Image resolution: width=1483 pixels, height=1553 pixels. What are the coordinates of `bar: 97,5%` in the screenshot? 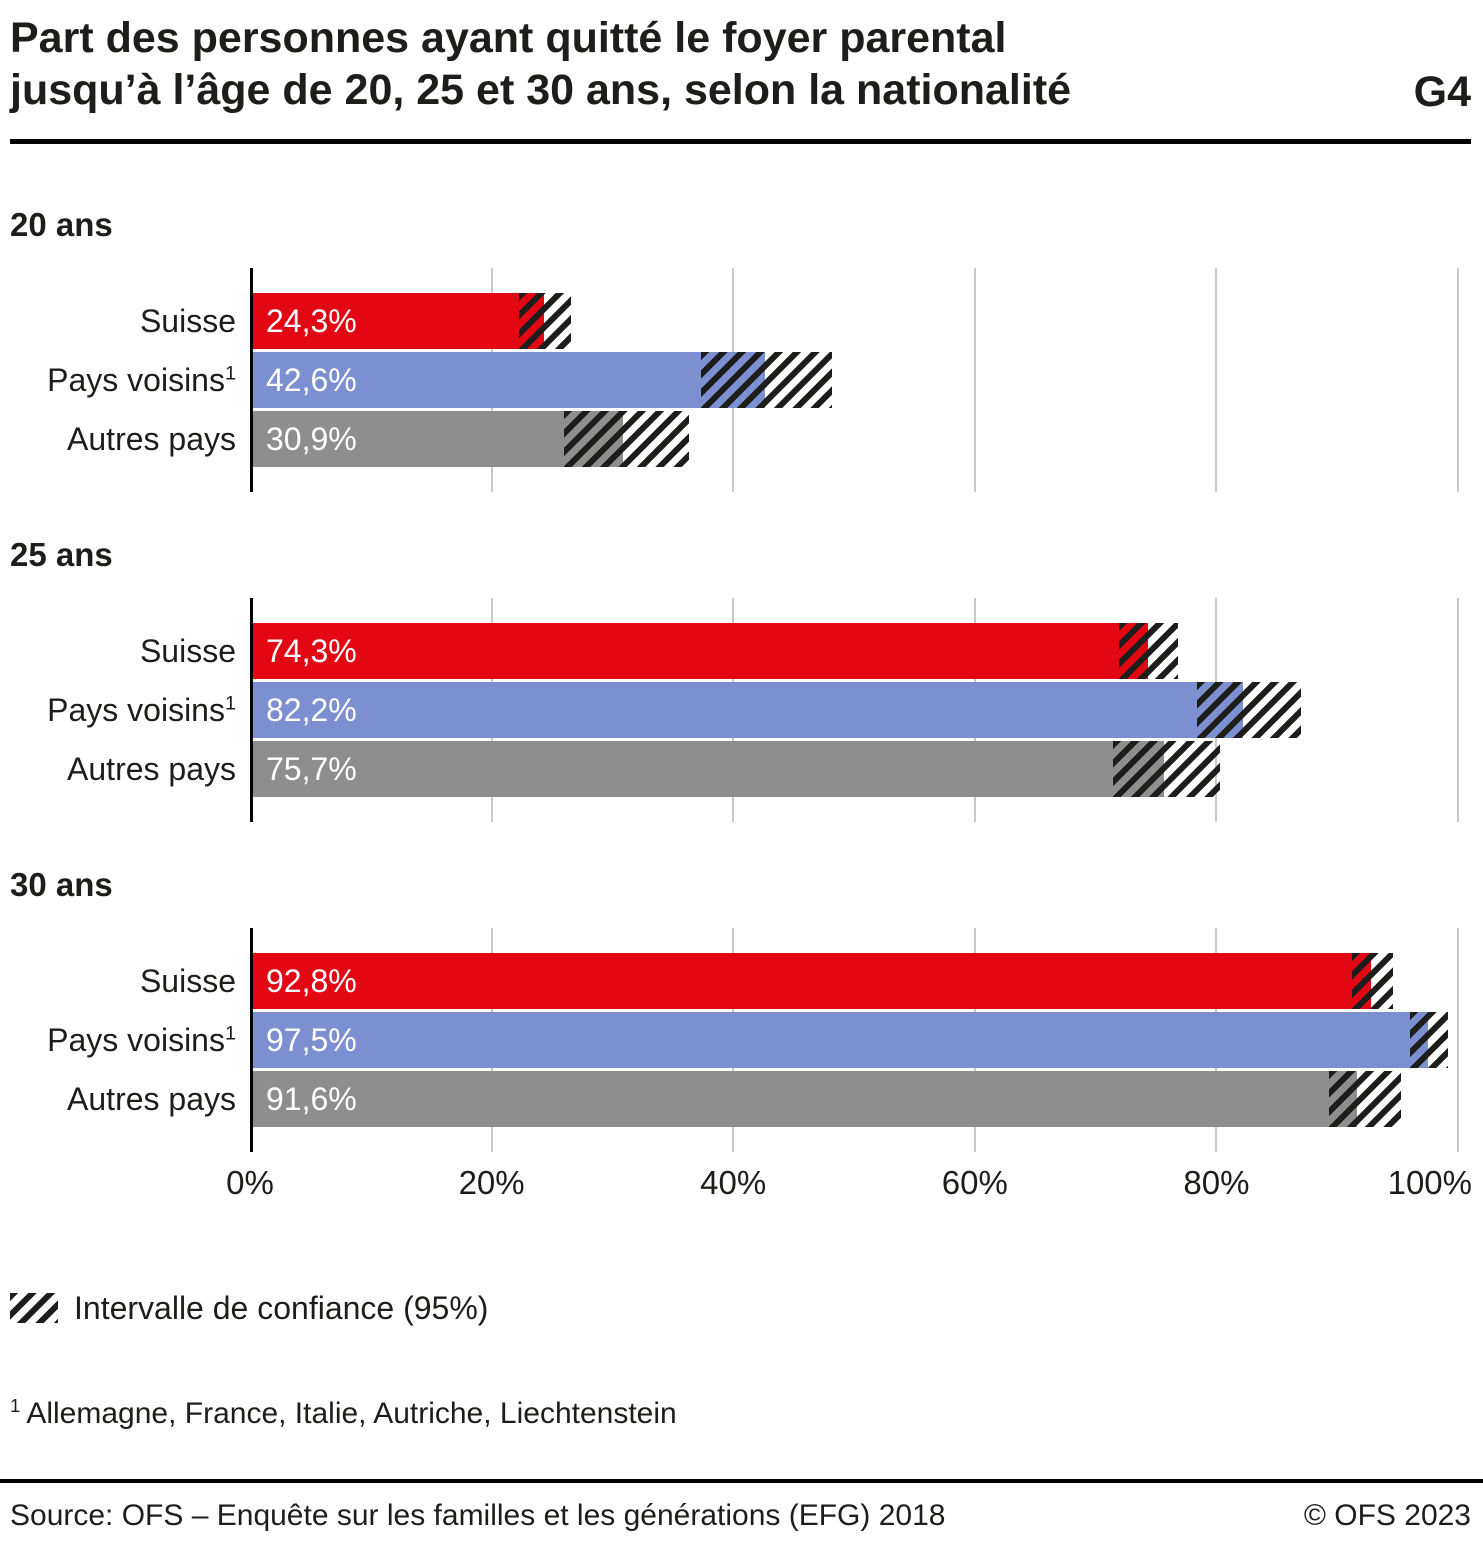 It's located at (839, 1039).